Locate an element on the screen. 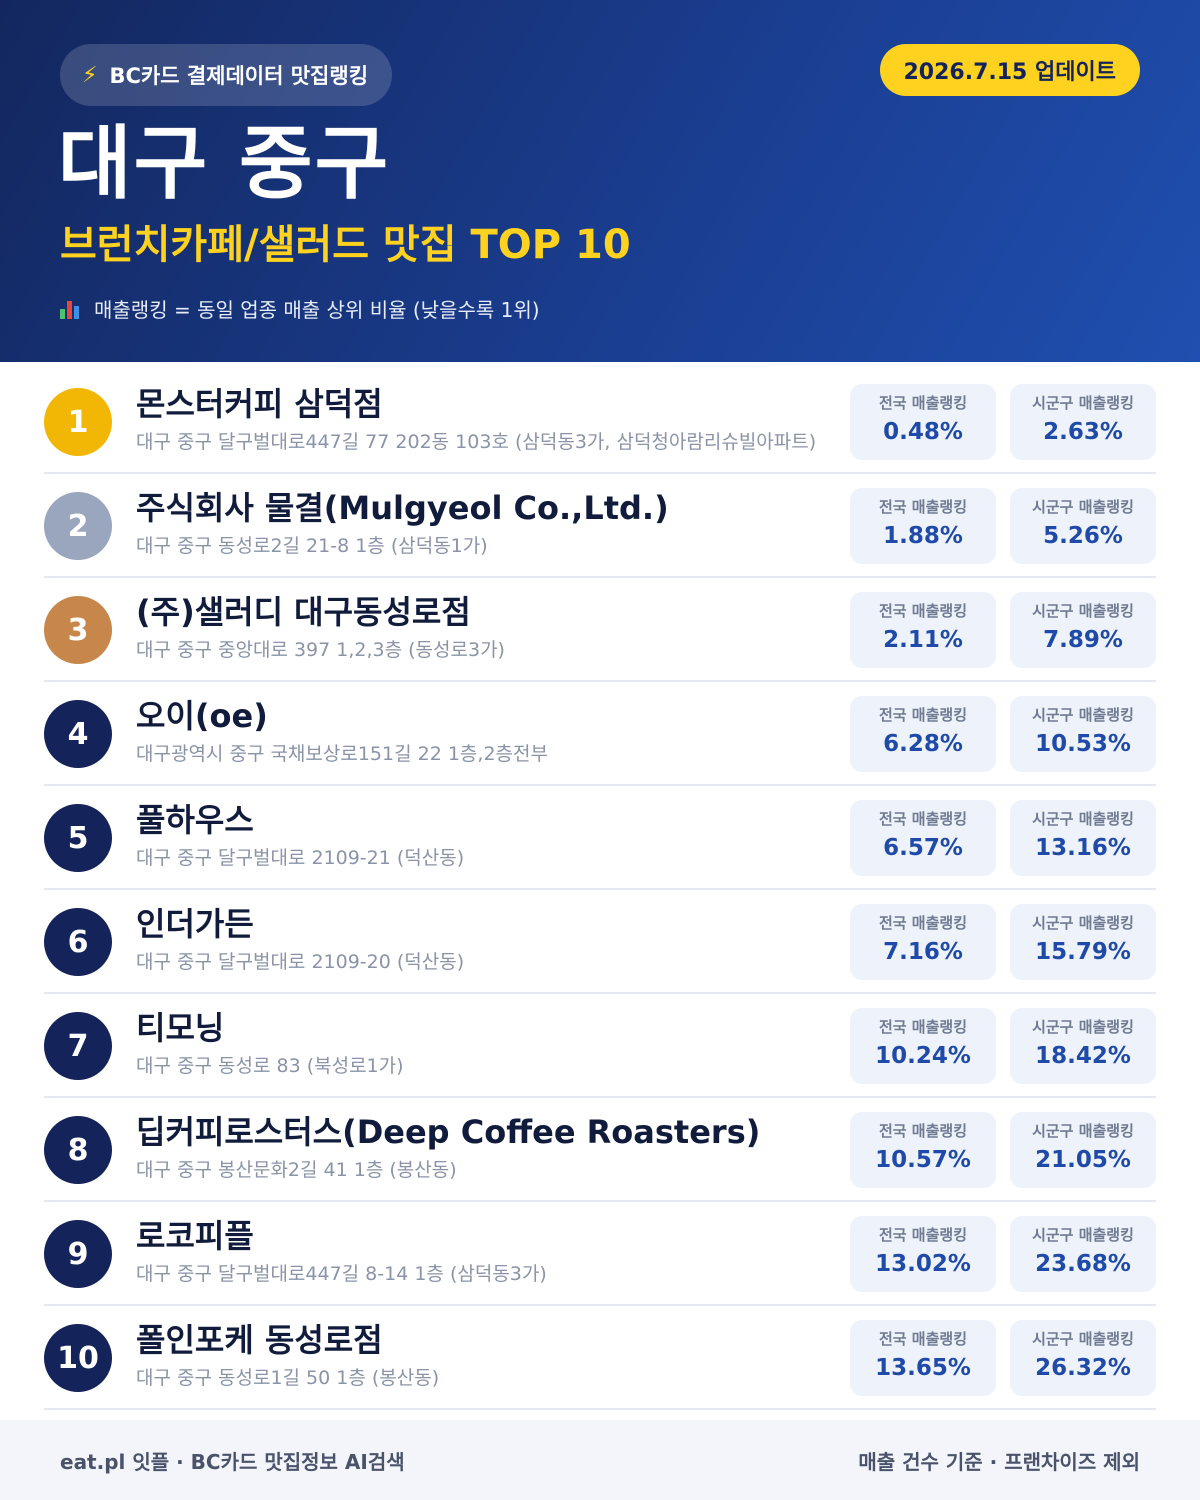 This screenshot has height=1500, width=1200. restaurant-address: 대구 중구 중앙대로 397 1,2,3층 (동성로3가) is located at coordinates (320, 650).